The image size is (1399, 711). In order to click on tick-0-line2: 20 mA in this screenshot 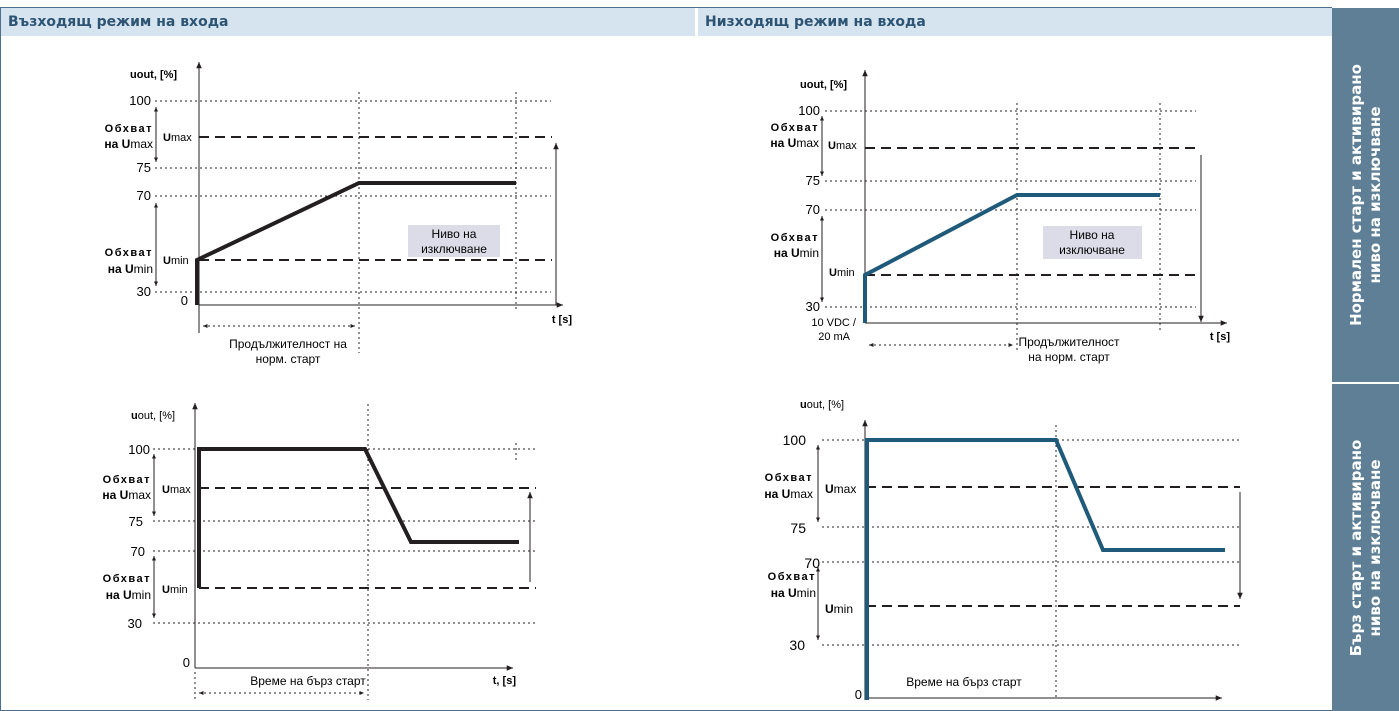, I will do `click(834, 337)`.